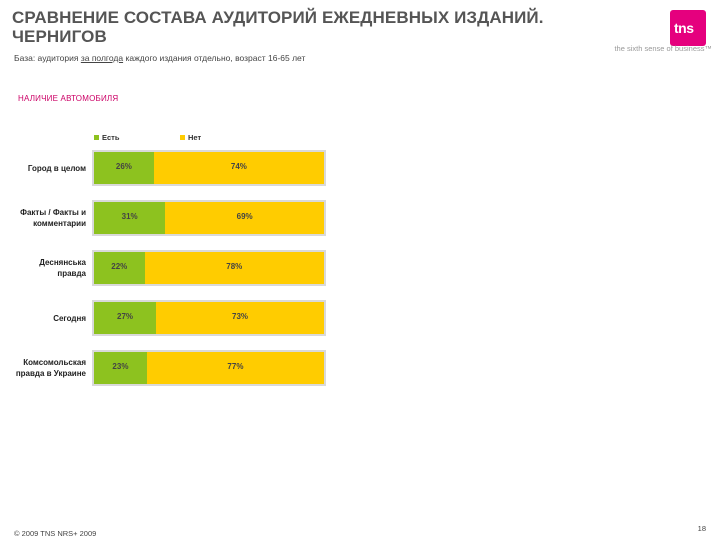  What do you see at coordinates (701, 528) in the screenshot?
I see `page-number: 18` at bounding box center [701, 528].